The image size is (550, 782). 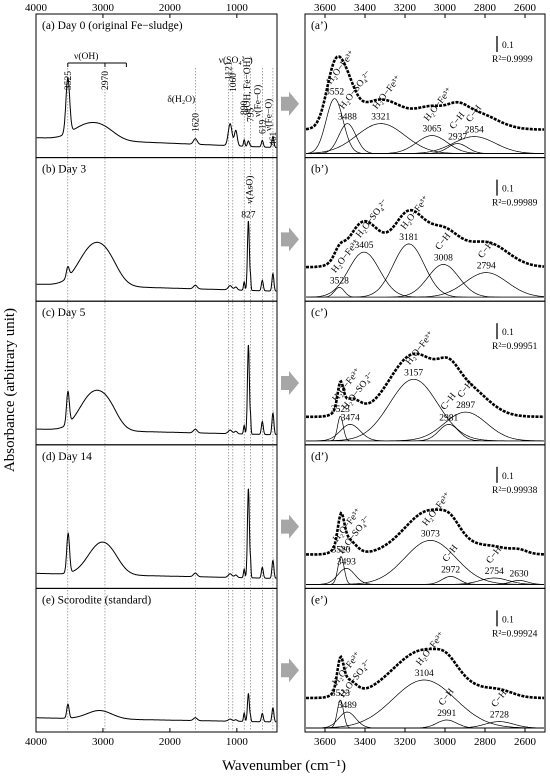 What do you see at coordinates (36, 8) in the screenshot?
I see `left-top-tick-label: 4000` at bounding box center [36, 8].